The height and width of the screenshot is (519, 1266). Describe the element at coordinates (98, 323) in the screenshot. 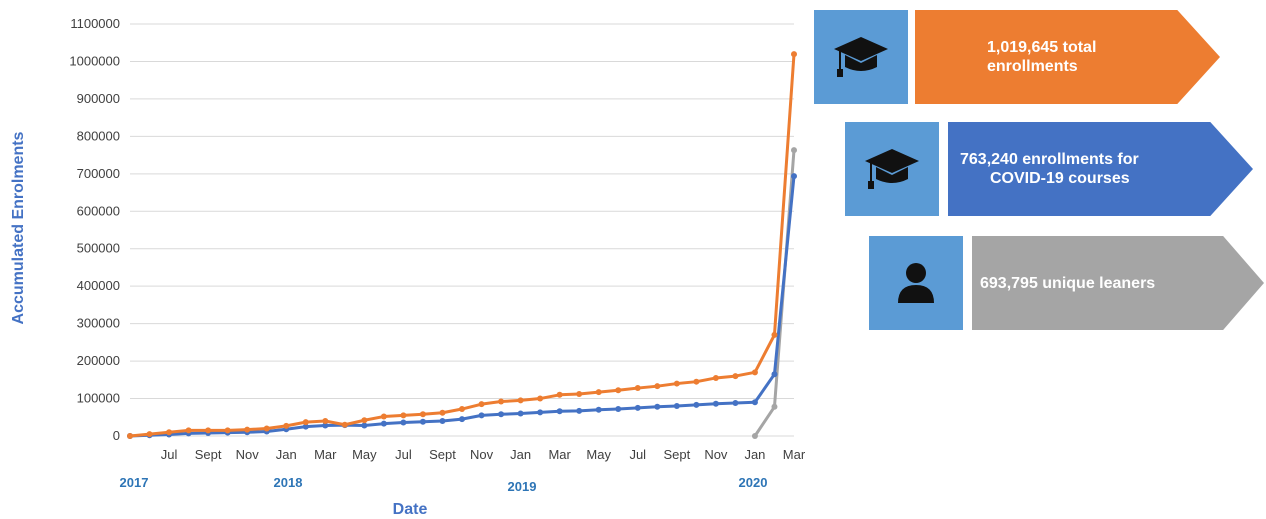

I see `y-tick-label: 300000` at that location.